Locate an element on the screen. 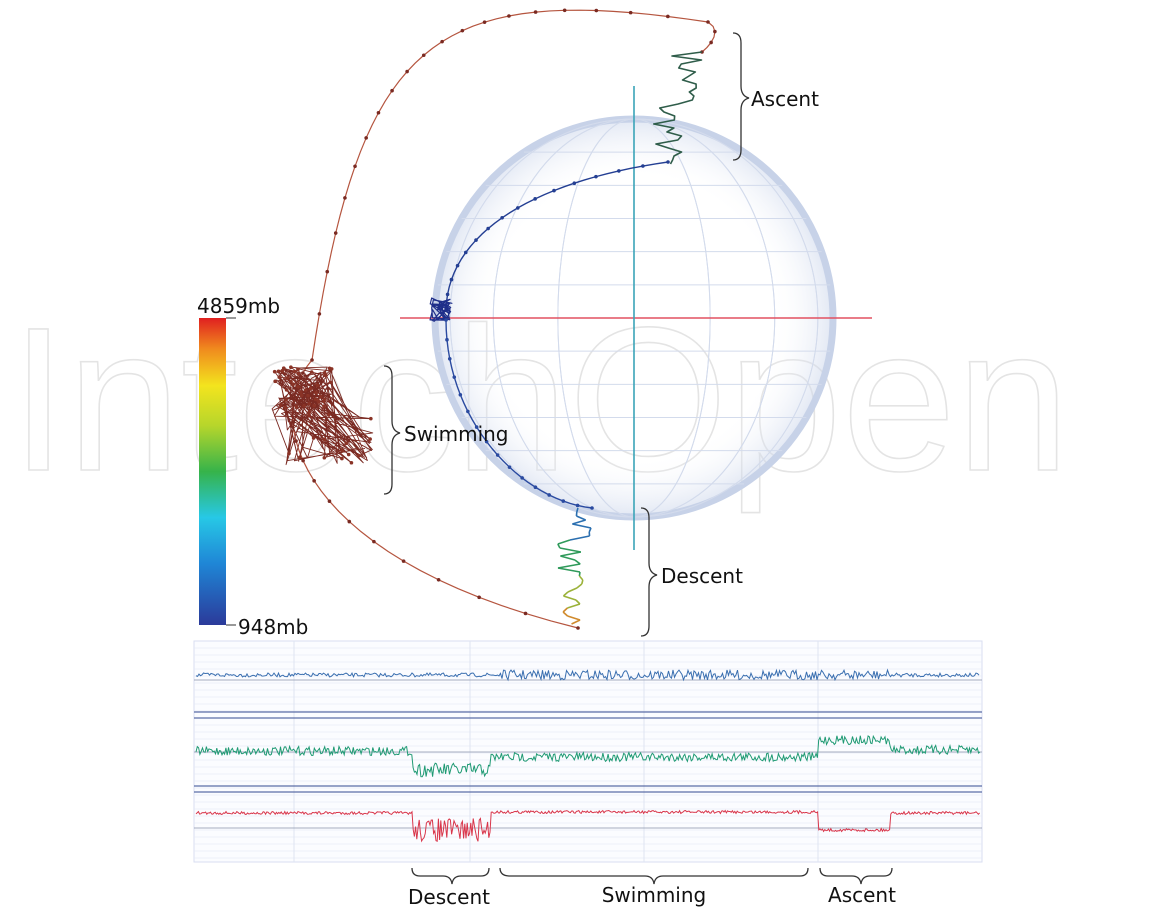 The width and height of the screenshot is (1165, 908). segment-label-descent: Descent is located at coordinates (449, 896).